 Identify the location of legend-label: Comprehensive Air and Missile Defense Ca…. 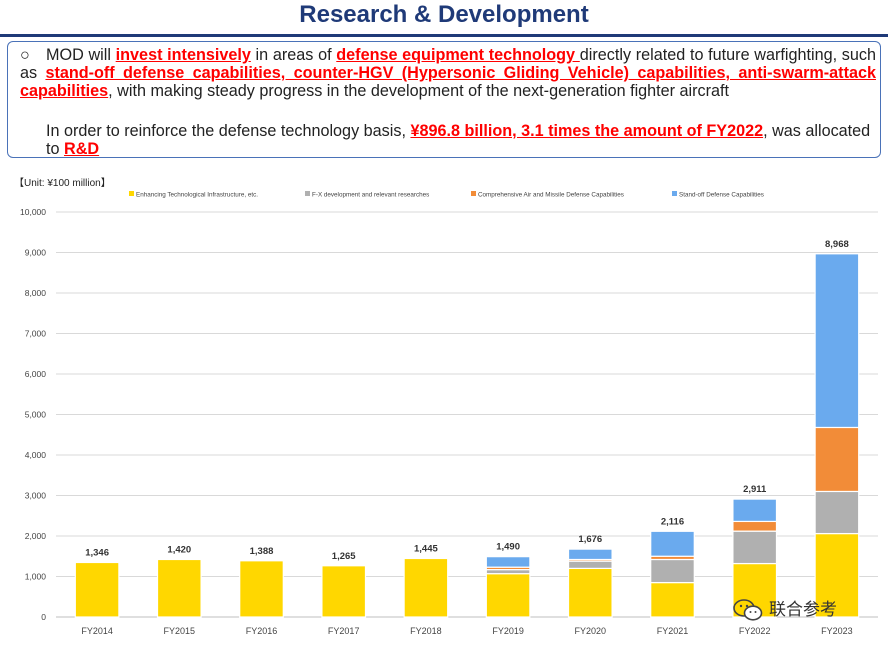
(551, 195).